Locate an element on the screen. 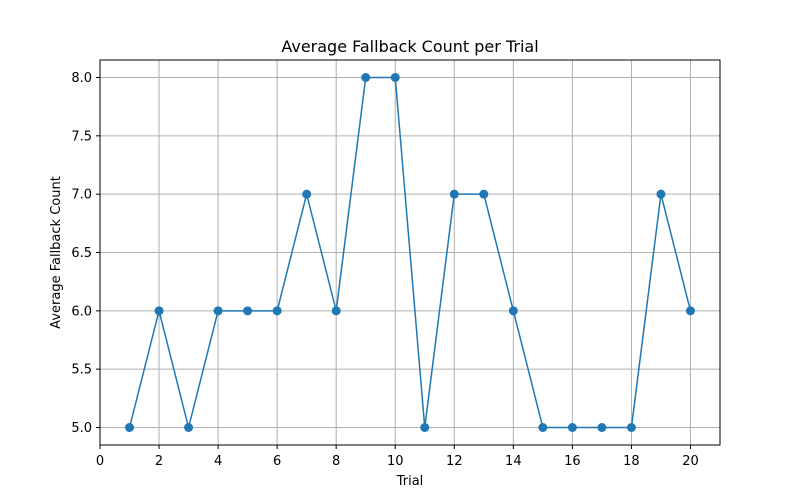  x-tick-label: 6 is located at coordinates (277, 461).